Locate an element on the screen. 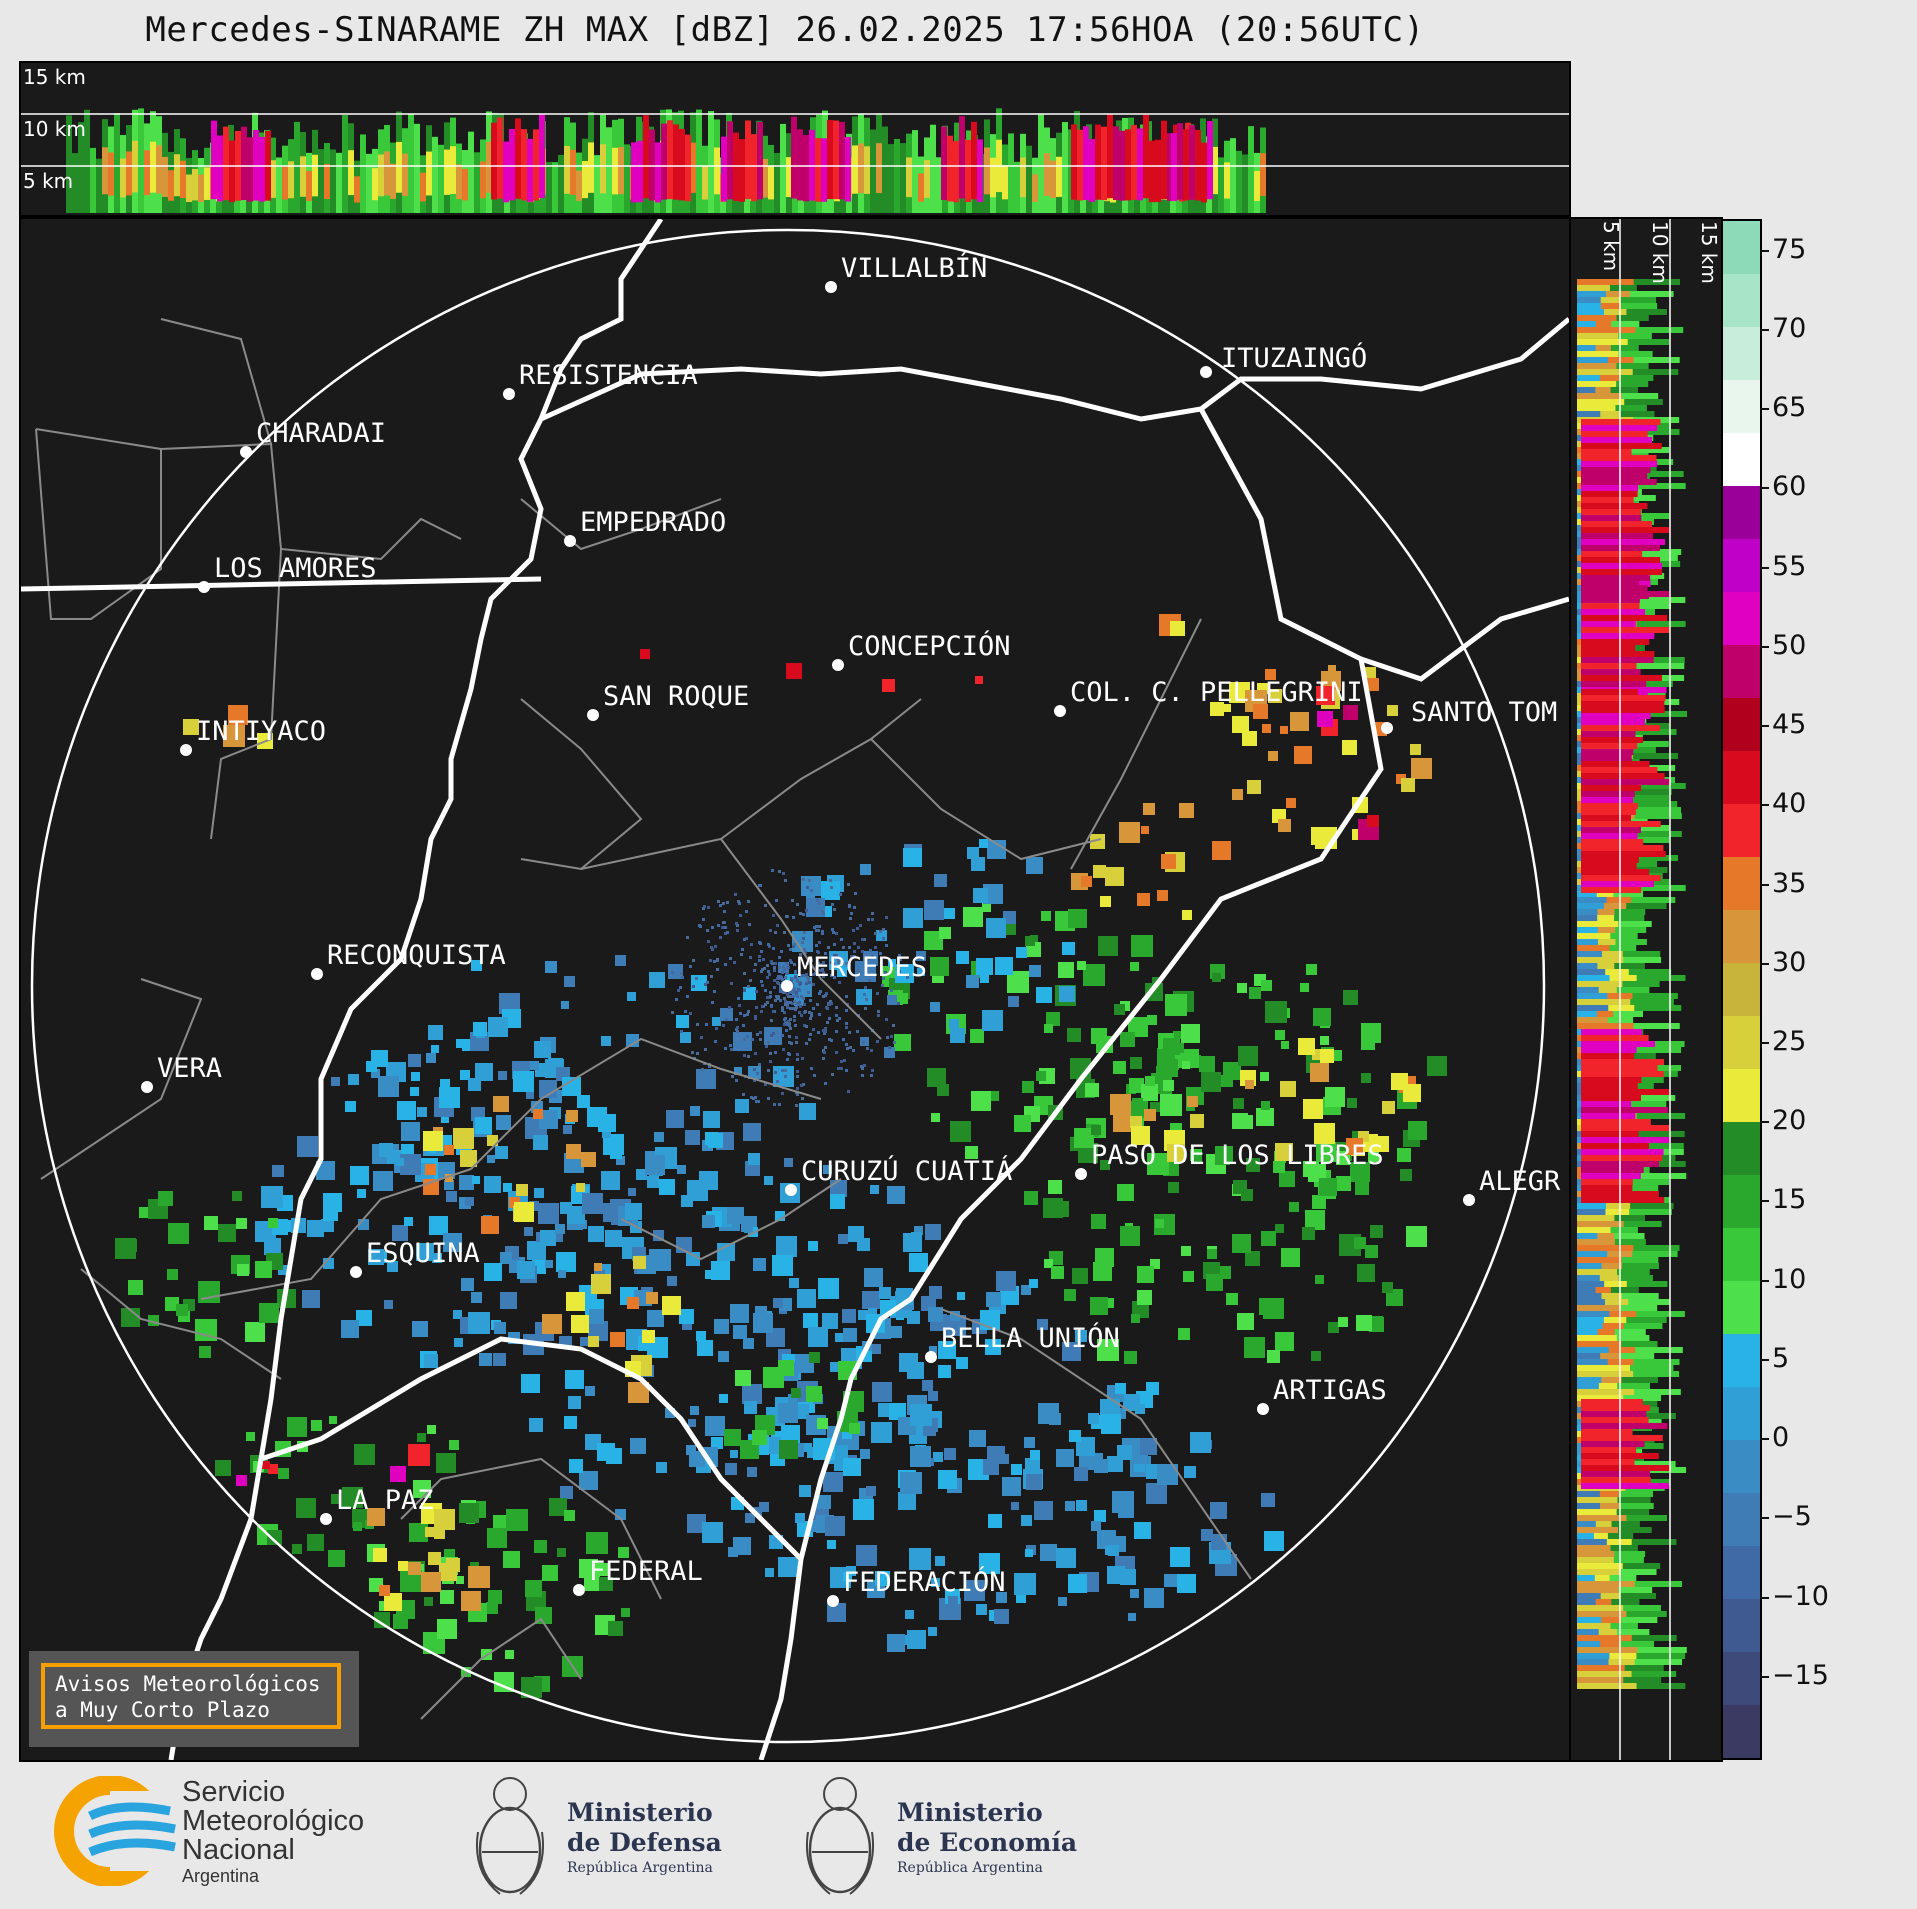 The width and height of the screenshot is (1917, 1909). city-label: PASO DE LOS LIBRES is located at coordinates (1237, 1155).